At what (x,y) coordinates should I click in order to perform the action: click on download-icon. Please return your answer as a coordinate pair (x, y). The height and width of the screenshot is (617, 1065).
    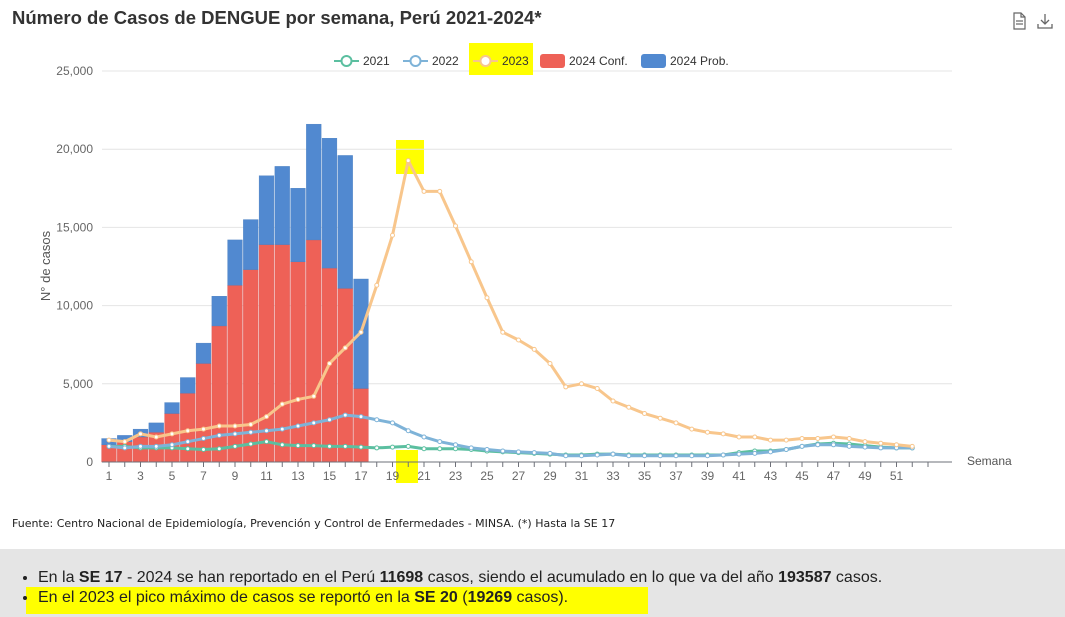
    Looking at the image, I should click on (1045, 21).